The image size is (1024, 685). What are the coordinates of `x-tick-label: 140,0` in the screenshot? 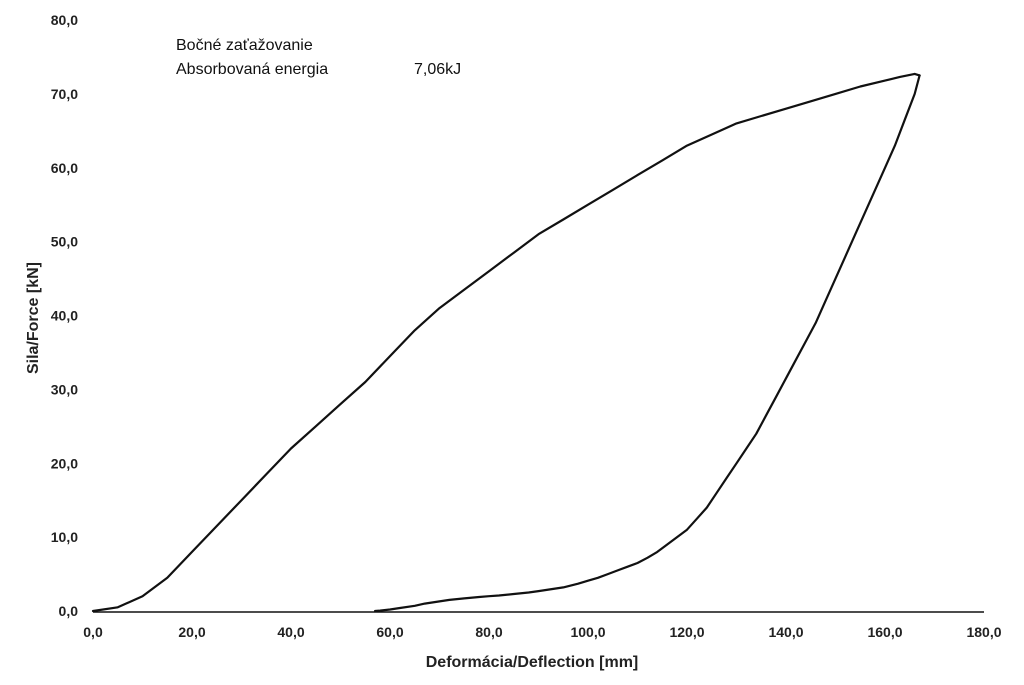 It's located at (785, 632).